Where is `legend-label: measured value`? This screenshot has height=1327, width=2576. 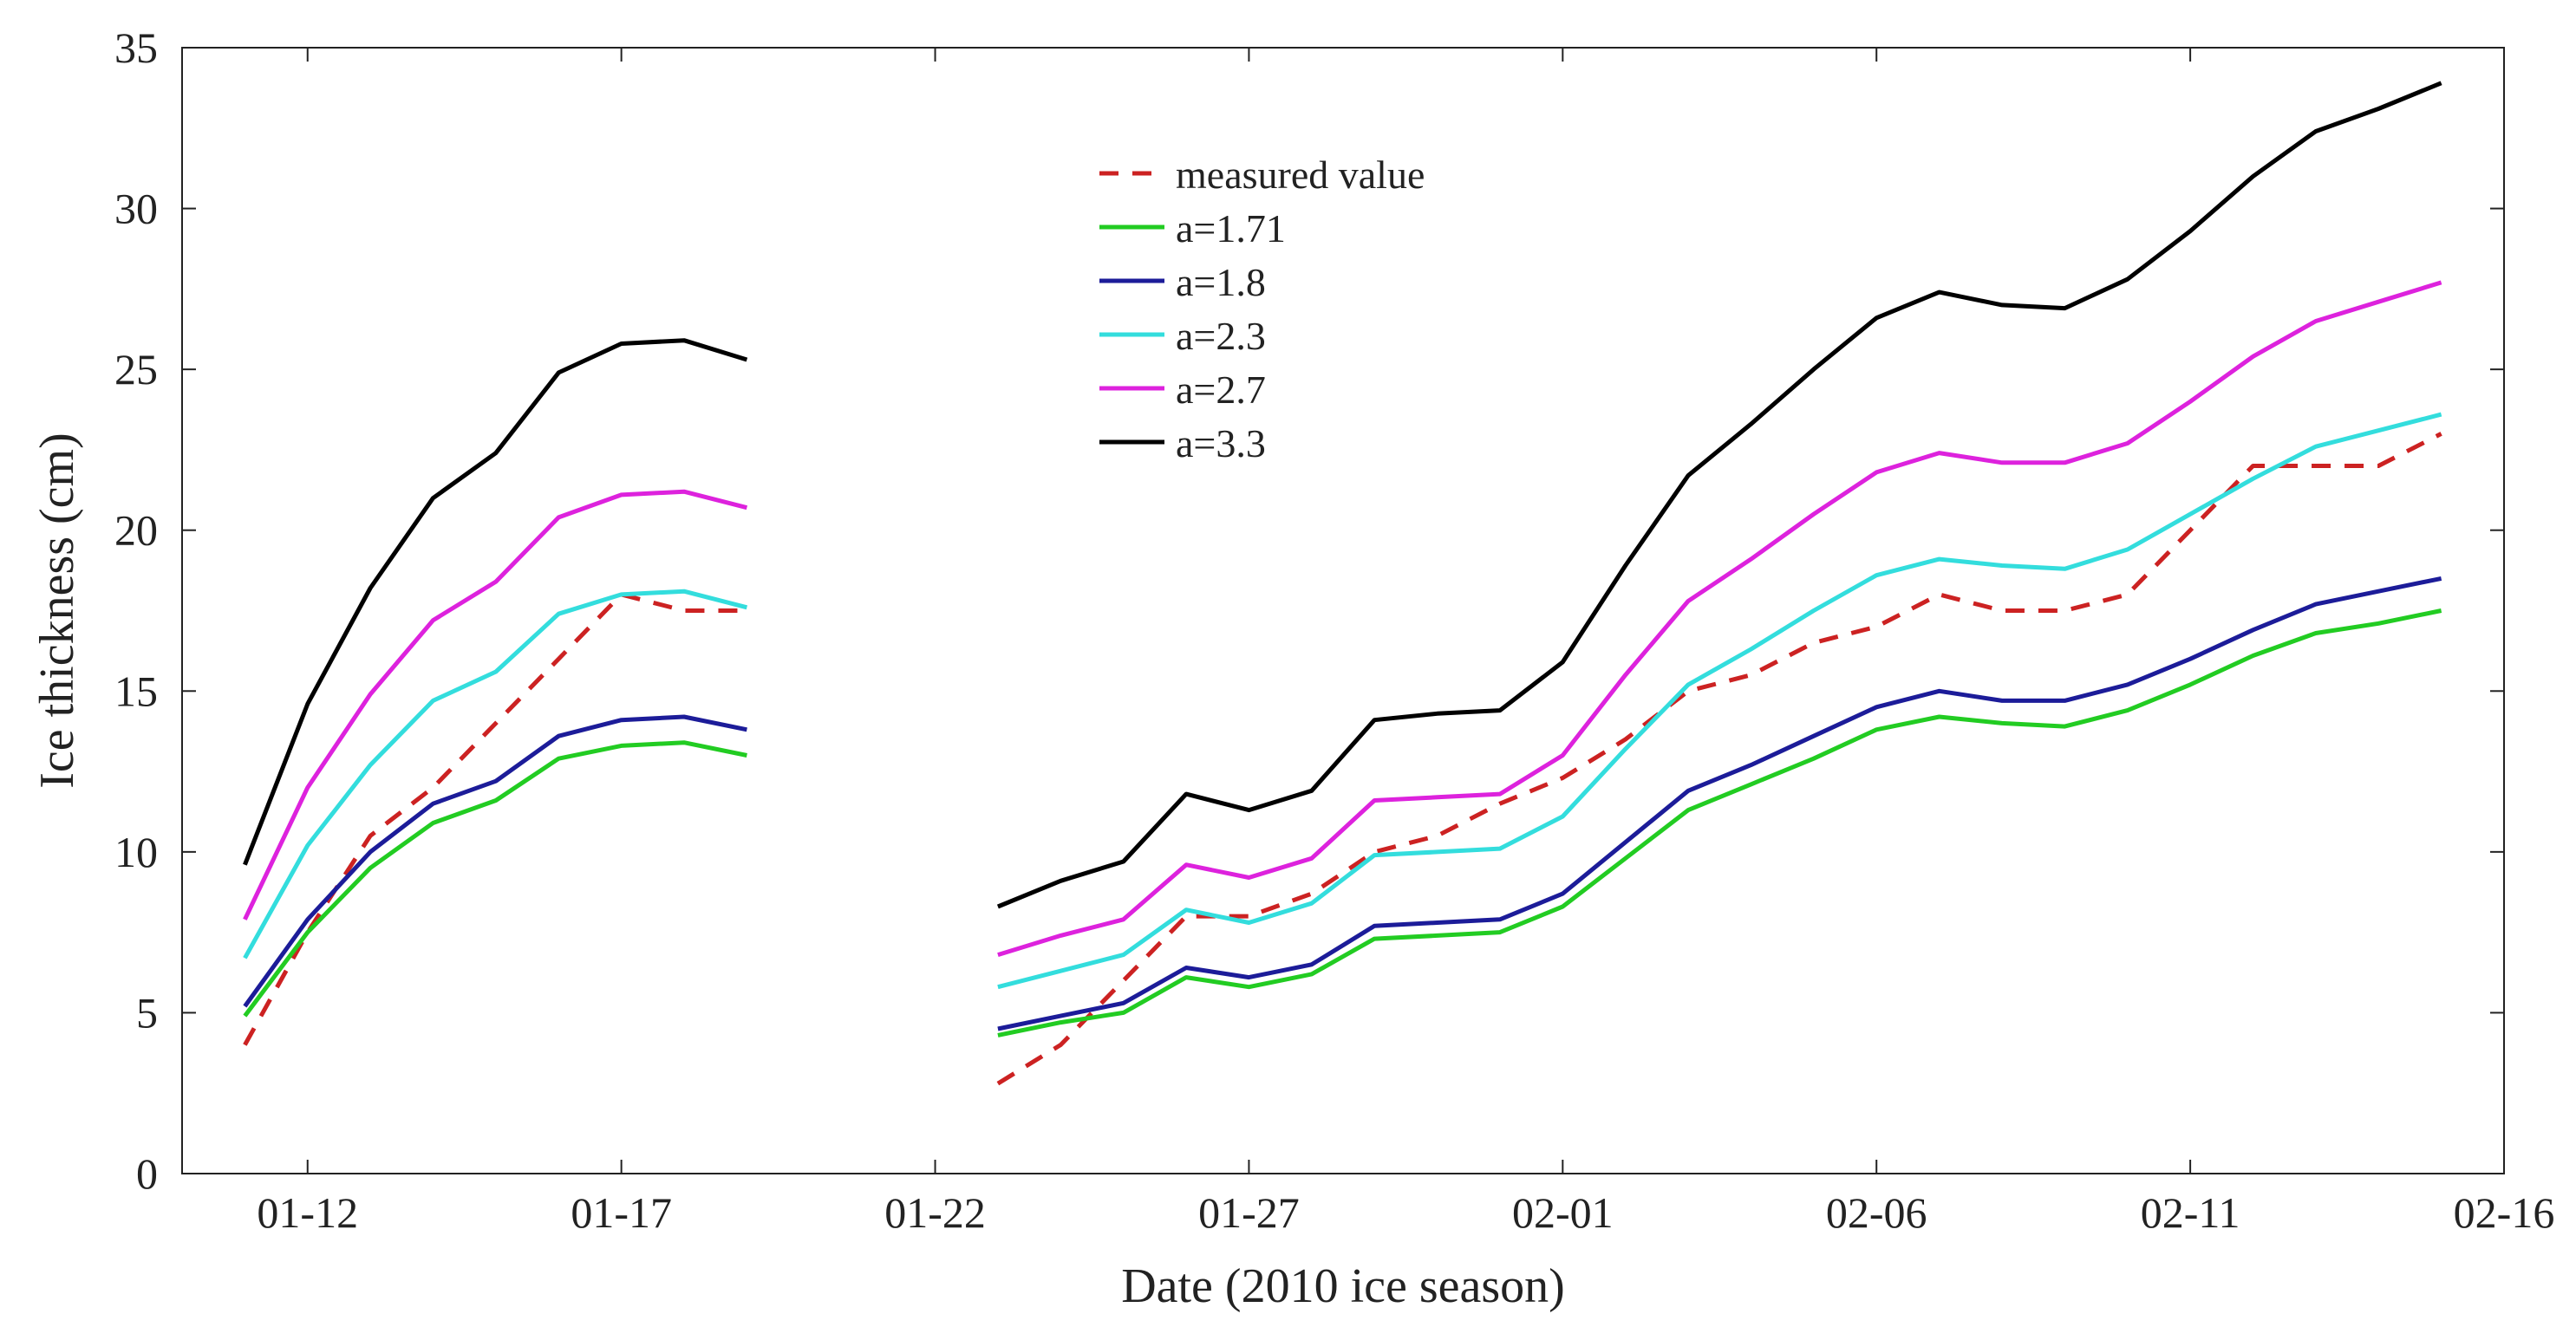
legend-label: measured value is located at coordinates (1301, 175).